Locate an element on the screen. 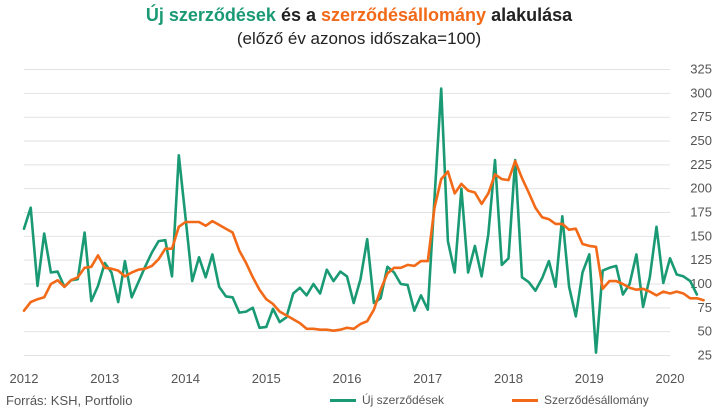  y-tick-label-200: 200 is located at coordinates (701, 188).